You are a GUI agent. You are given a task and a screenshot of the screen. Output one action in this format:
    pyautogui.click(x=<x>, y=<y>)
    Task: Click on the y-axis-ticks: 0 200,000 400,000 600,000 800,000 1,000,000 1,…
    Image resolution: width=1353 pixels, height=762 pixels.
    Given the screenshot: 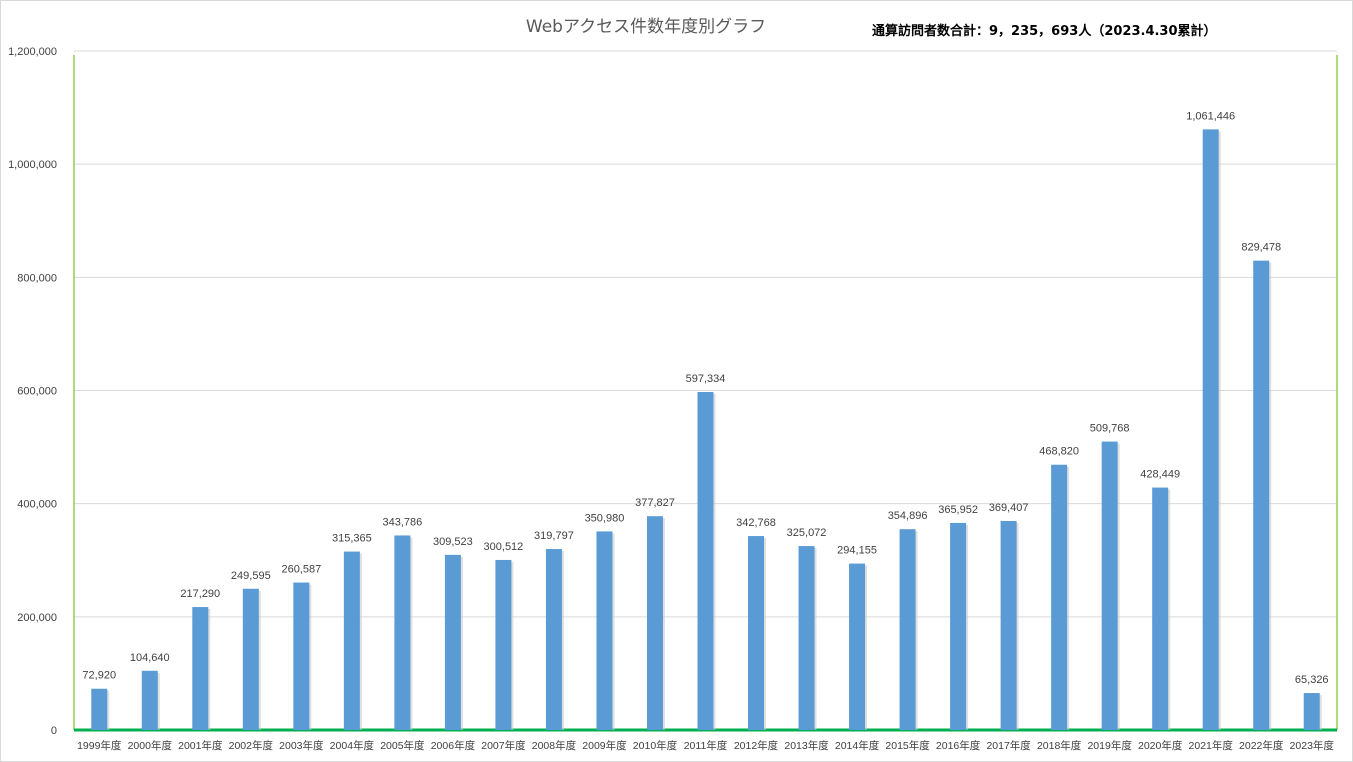 What is the action you would take?
    pyautogui.click(x=32, y=391)
    